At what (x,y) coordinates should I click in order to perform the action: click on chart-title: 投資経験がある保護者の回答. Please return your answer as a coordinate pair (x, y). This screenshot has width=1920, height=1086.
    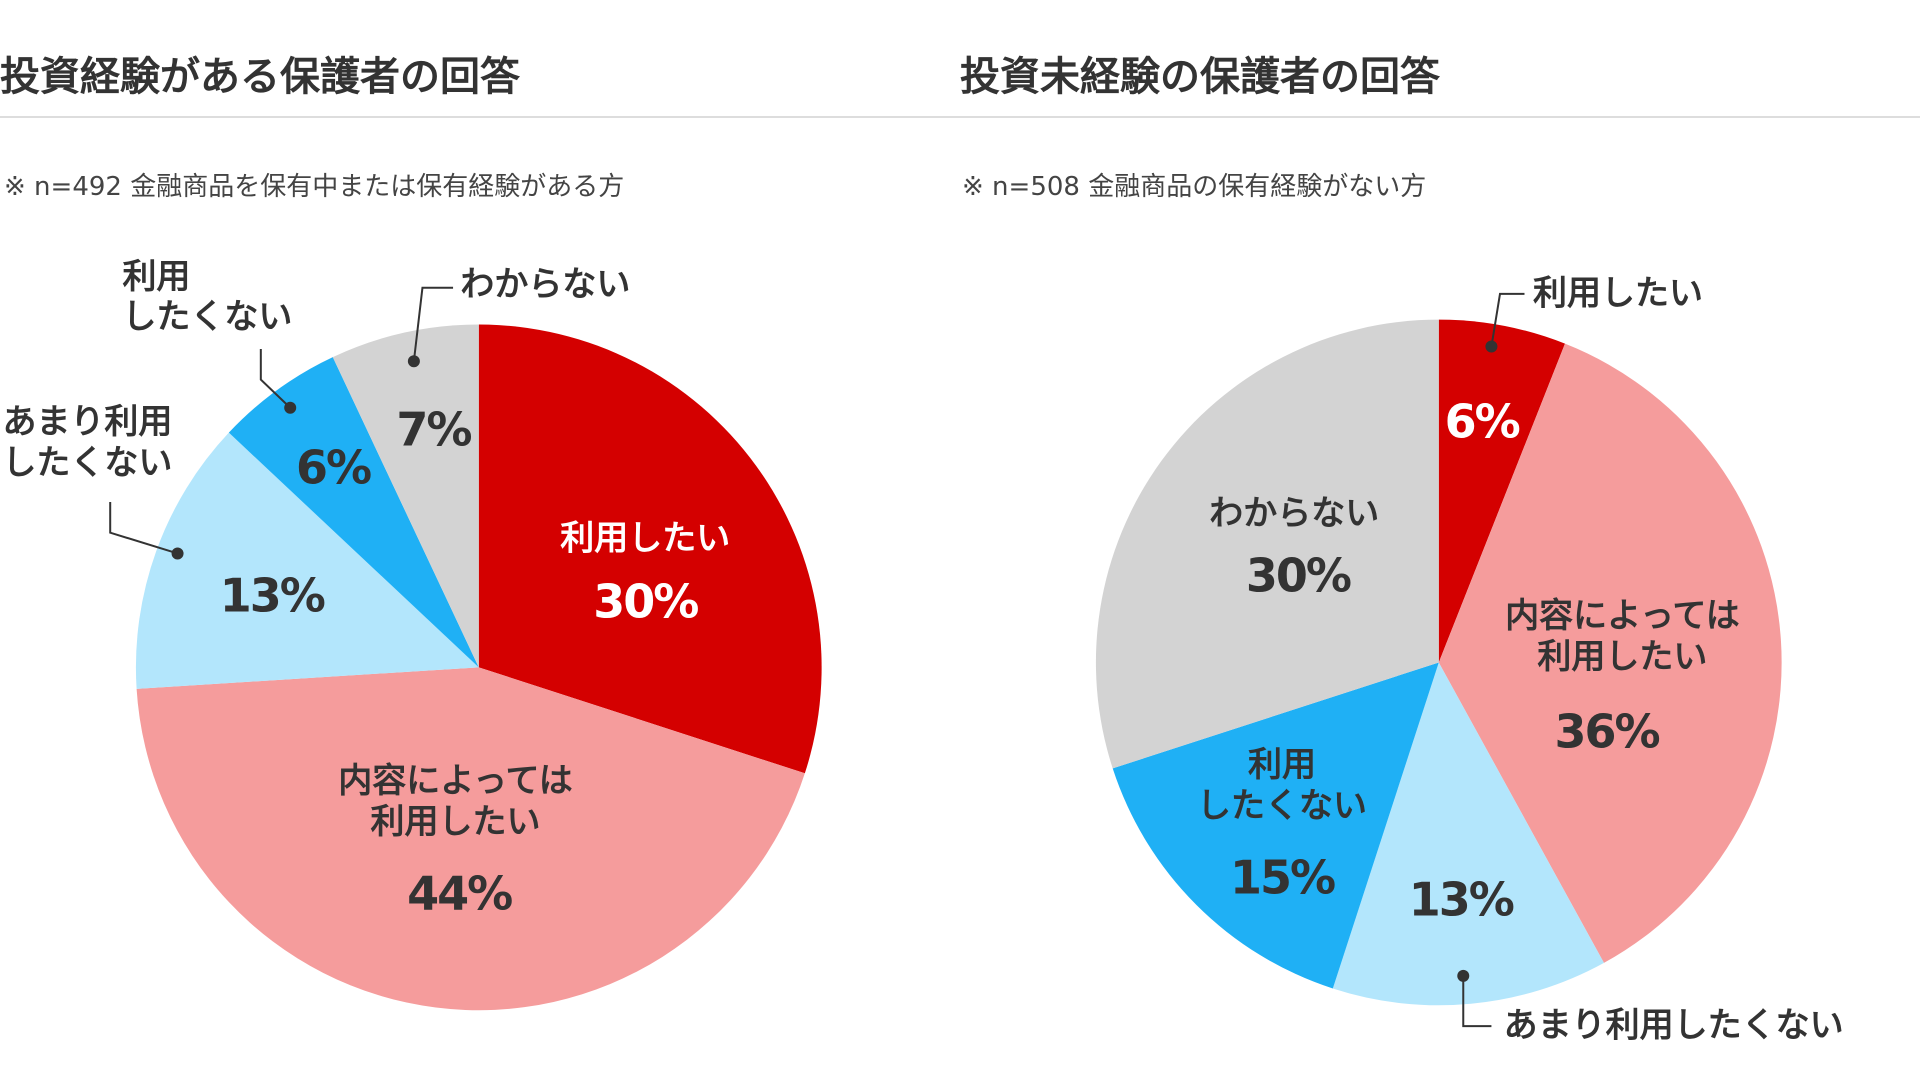
    Looking at the image, I should click on (260, 77).